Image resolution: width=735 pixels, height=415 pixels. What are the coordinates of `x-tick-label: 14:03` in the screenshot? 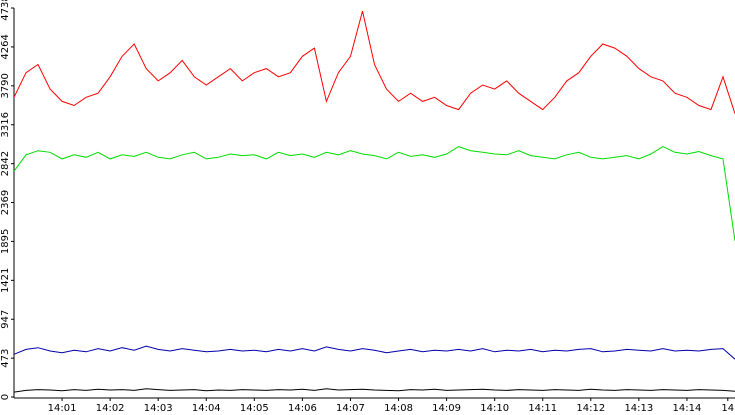 It's located at (158, 408).